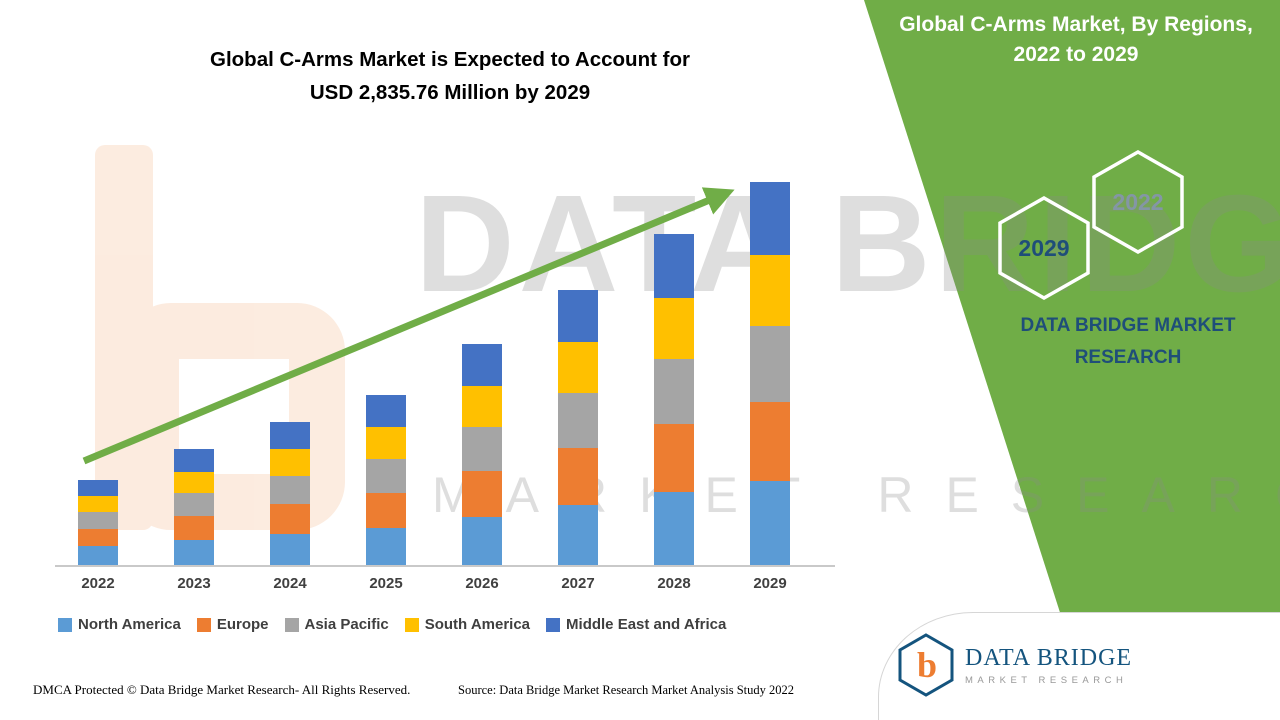 Image resolution: width=1280 pixels, height=720 pixels. I want to click on bar-2028, so click(674, 399).